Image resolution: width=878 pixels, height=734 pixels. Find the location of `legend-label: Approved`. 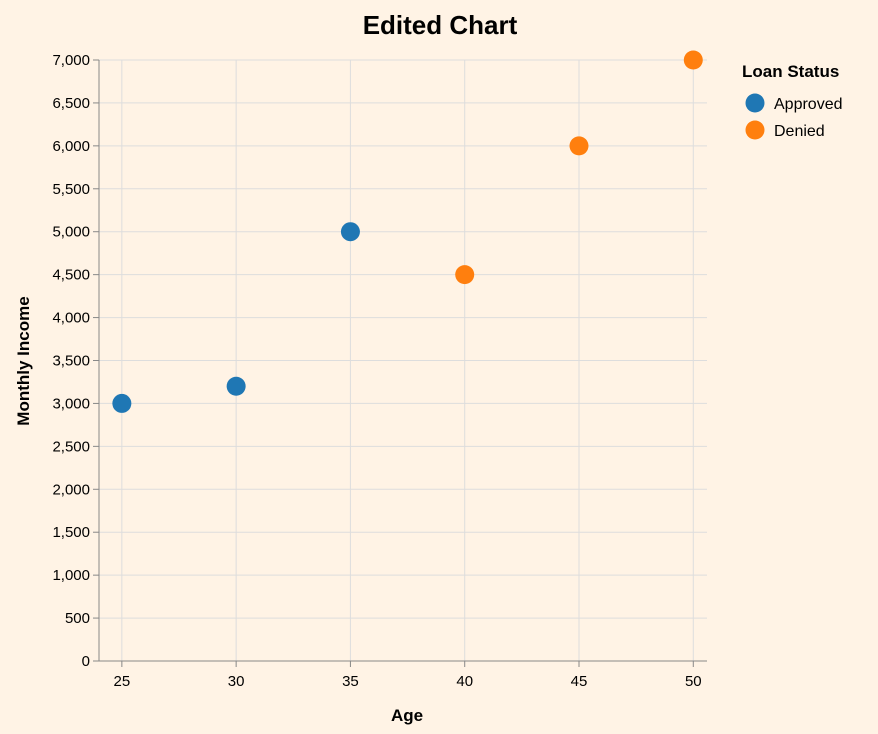

legend-label: Approved is located at coordinates (808, 104).